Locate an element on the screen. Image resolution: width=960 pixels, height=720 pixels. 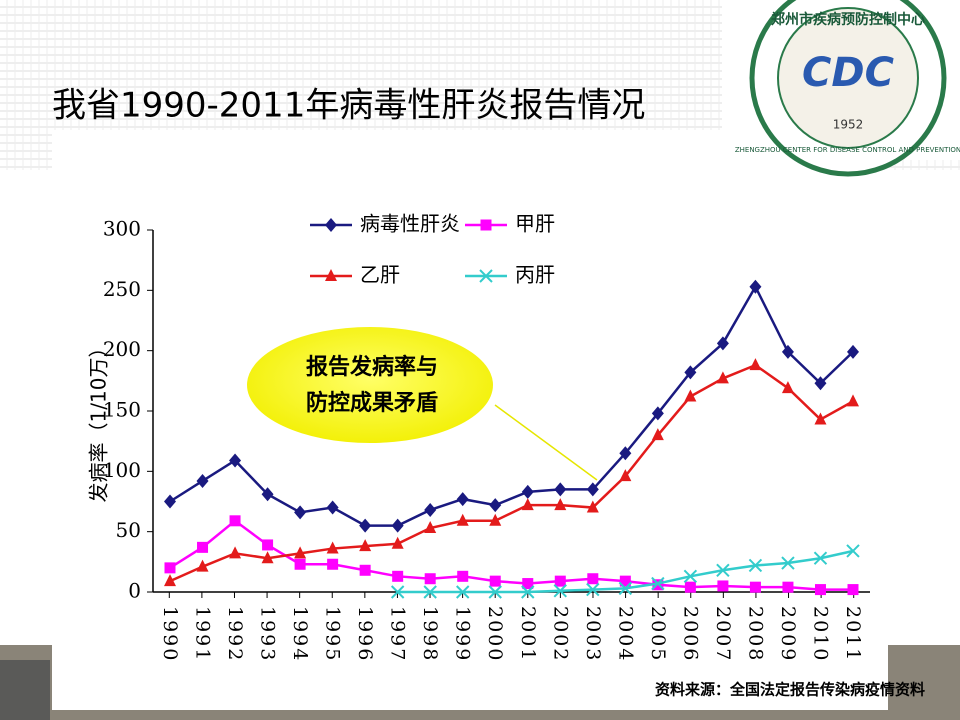
x-tick-label: 1994 is located at coordinates (300, 634).